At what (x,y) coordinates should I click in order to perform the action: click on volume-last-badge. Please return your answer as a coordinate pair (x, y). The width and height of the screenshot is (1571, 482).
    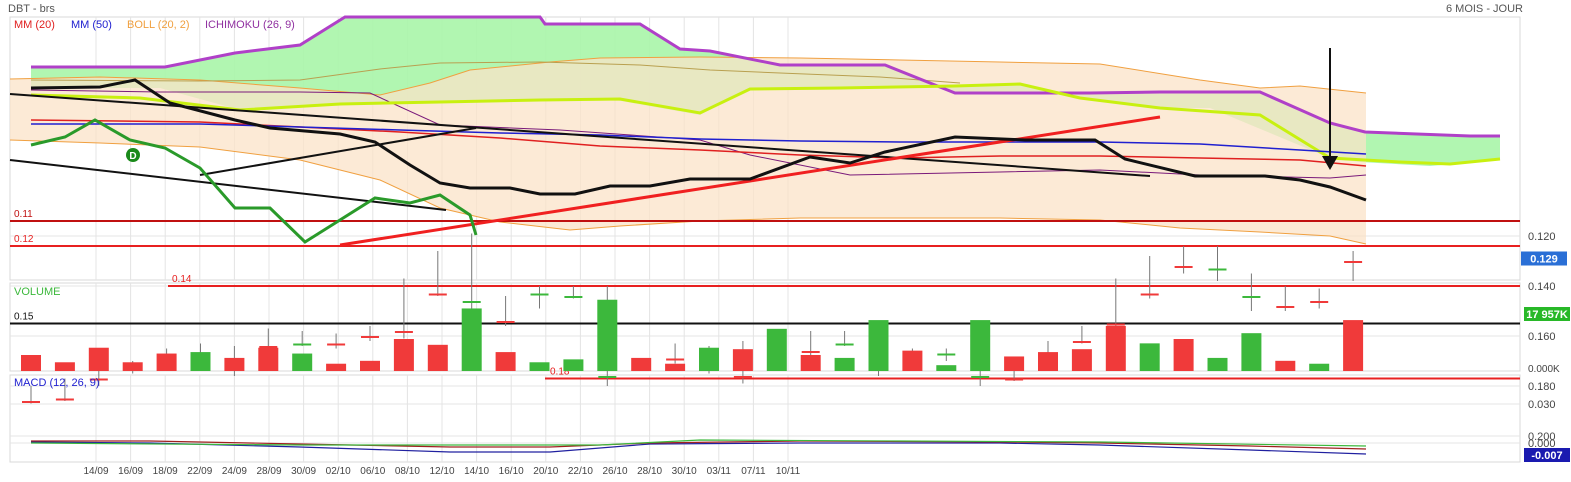
    Looking at the image, I should click on (1547, 314).